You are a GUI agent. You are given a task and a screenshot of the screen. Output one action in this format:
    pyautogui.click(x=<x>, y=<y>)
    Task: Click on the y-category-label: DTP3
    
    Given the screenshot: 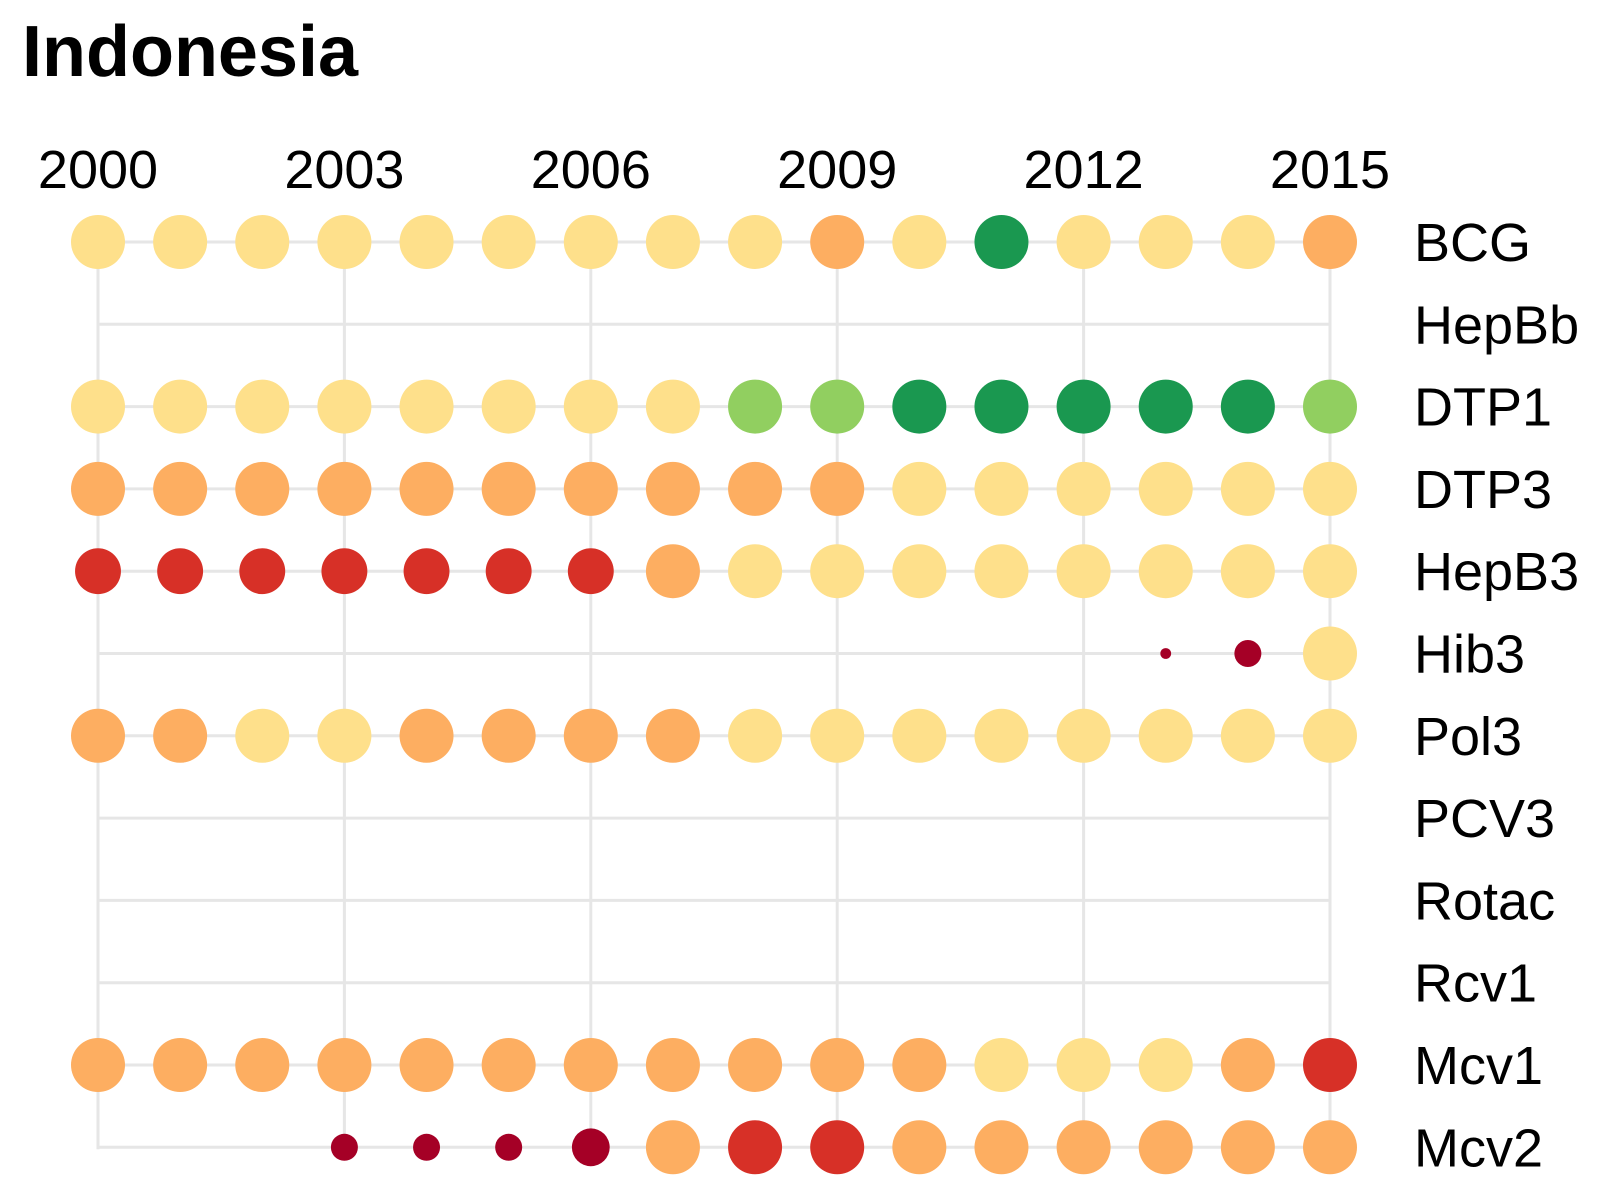 What is the action you would take?
    pyautogui.click(x=1483, y=490)
    